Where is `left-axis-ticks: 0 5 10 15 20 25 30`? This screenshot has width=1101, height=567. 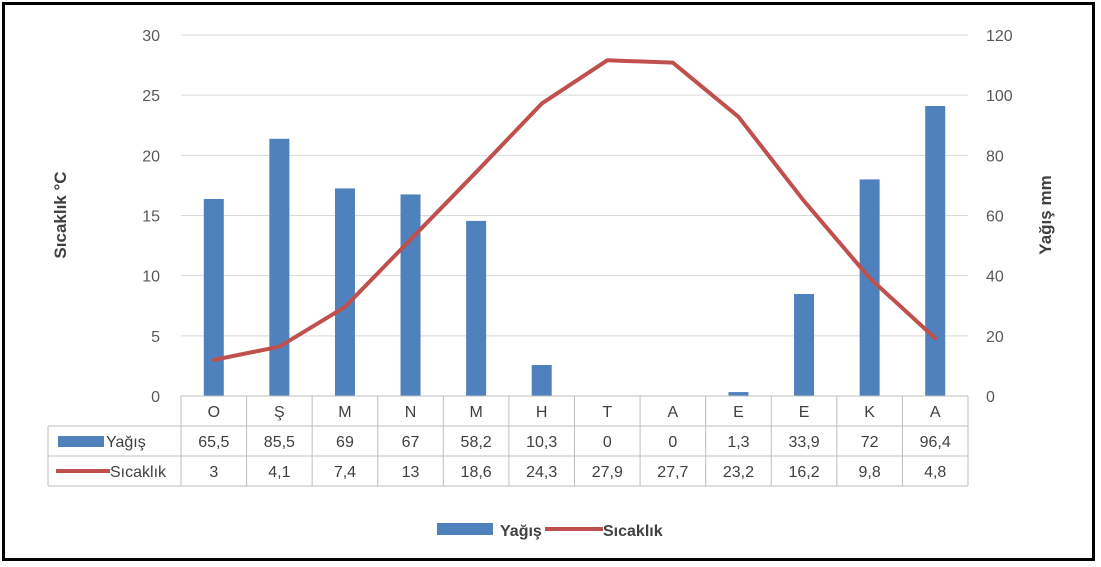
left-axis-ticks: 0 5 10 15 20 25 30 is located at coordinates (151, 217).